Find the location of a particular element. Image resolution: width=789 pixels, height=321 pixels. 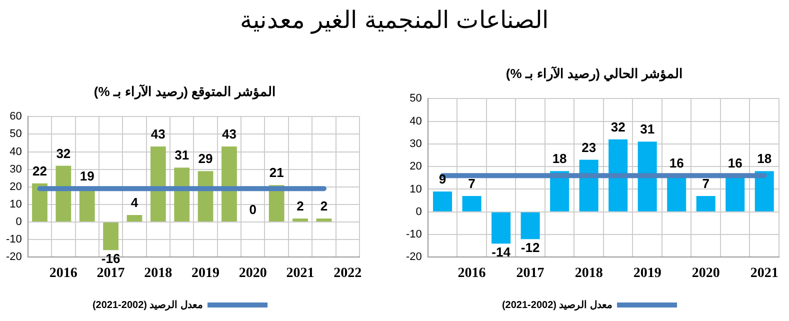

data-label: 29 is located at coordinates (205, 158).